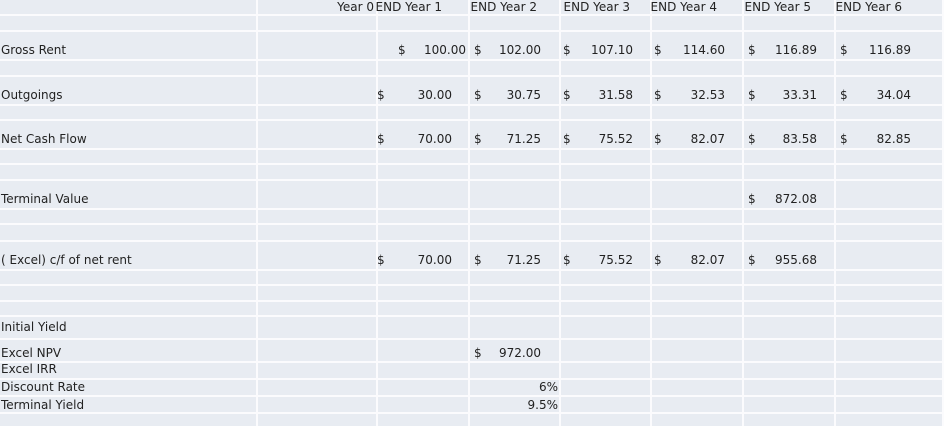 This screenshot has height=426, width=944. Describe the element at coordinates (890, 50) in the screenshot. I see `gross-rent-year-6: 116.89` at that location.